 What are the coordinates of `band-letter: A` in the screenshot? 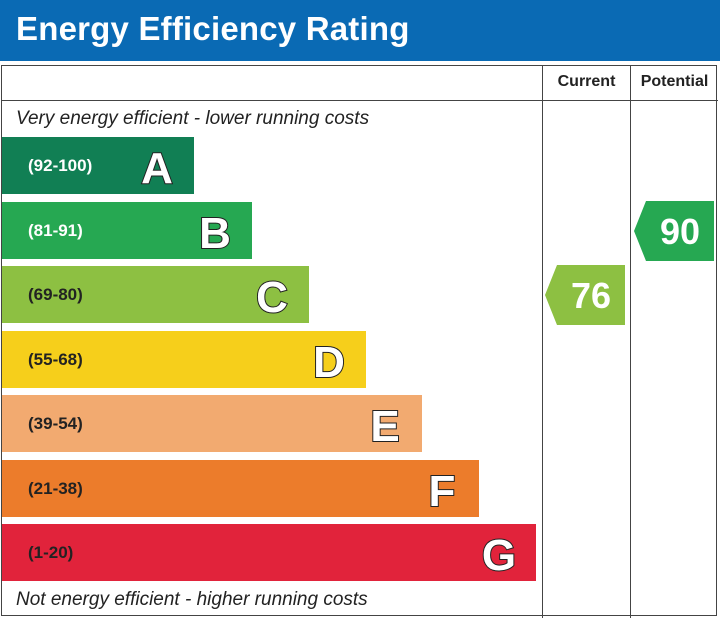 It's located at (157, 168).